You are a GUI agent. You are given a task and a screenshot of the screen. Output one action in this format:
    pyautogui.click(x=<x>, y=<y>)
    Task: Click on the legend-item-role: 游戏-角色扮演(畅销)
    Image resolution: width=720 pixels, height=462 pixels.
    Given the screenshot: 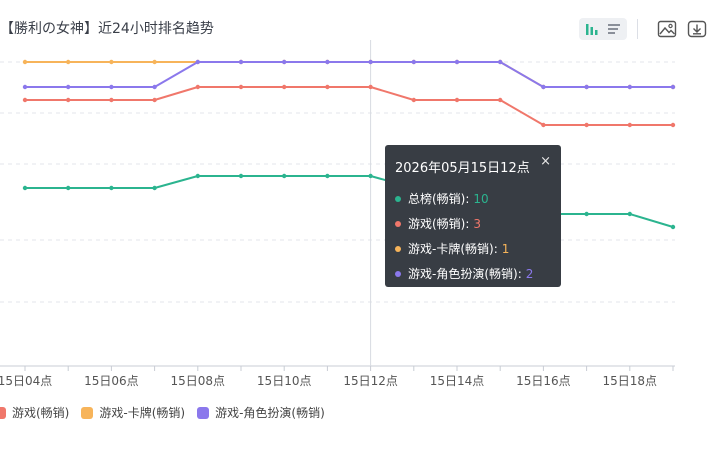 What is the action you would take?
    pyautogui.click(x=261, y=412)
    